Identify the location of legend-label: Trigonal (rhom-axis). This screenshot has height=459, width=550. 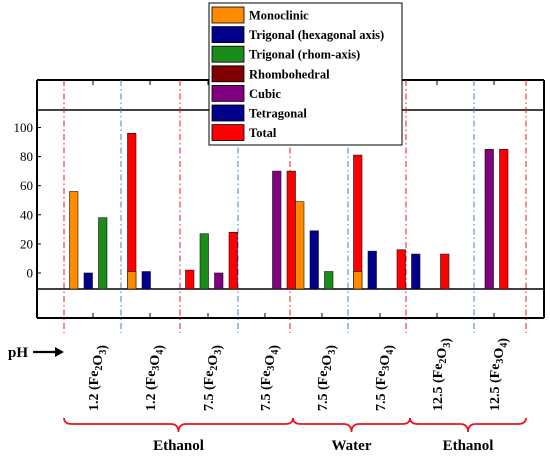
(304, 55).